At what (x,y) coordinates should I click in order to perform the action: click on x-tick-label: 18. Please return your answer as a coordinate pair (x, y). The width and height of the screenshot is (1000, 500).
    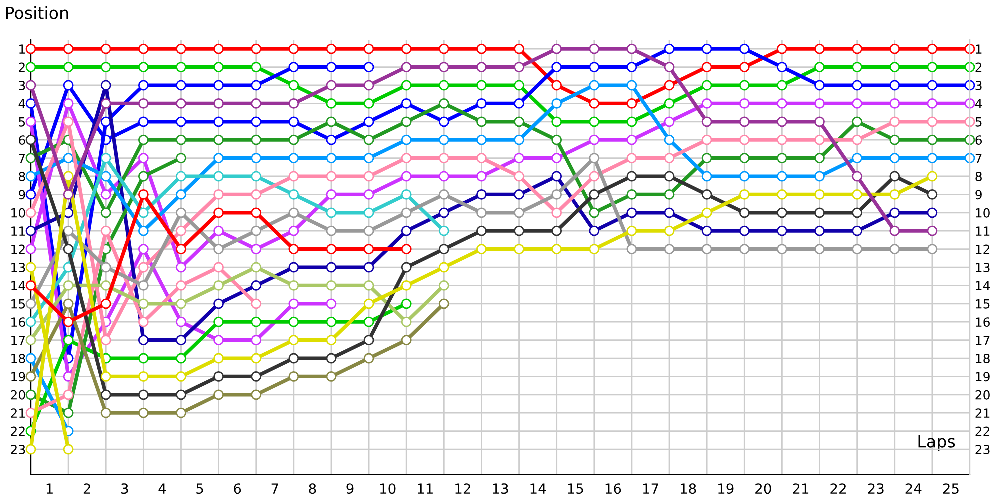
    Looking at the image, I should click on (688, 489).